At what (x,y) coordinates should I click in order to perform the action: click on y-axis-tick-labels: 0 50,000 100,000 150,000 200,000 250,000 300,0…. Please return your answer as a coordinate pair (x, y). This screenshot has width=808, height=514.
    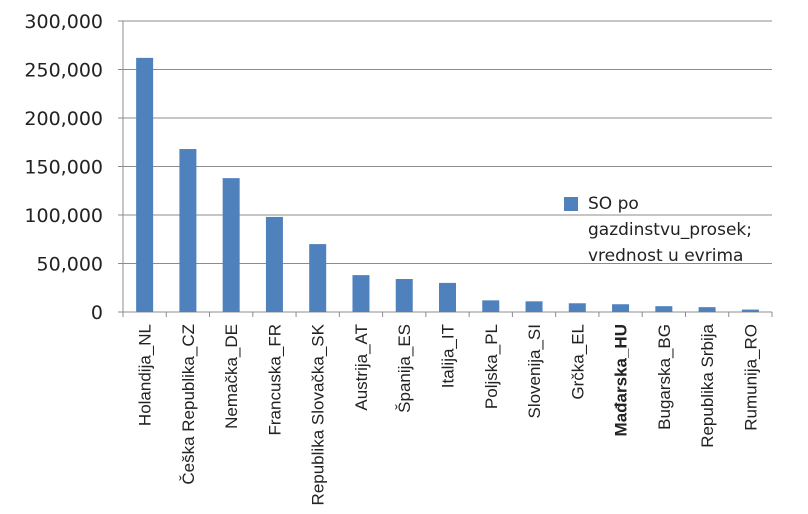
    Looking at the image, I should click on (63, 167).